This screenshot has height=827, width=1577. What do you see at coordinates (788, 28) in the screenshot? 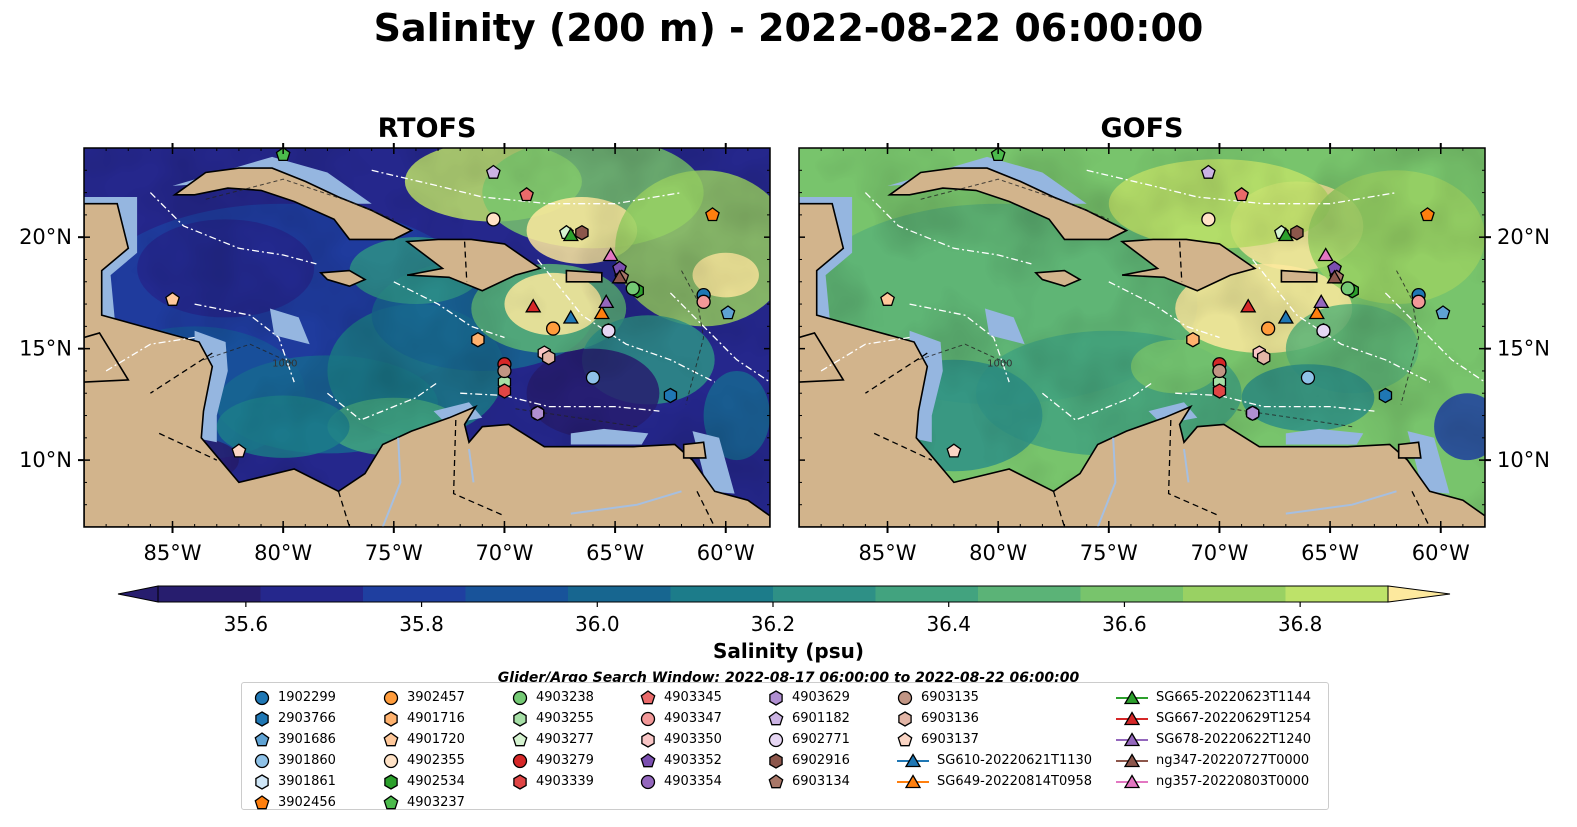
I see `figure-title: Salinity (200 m) - 2022-08-22 06:00:00` at bounding box center [788, 28].